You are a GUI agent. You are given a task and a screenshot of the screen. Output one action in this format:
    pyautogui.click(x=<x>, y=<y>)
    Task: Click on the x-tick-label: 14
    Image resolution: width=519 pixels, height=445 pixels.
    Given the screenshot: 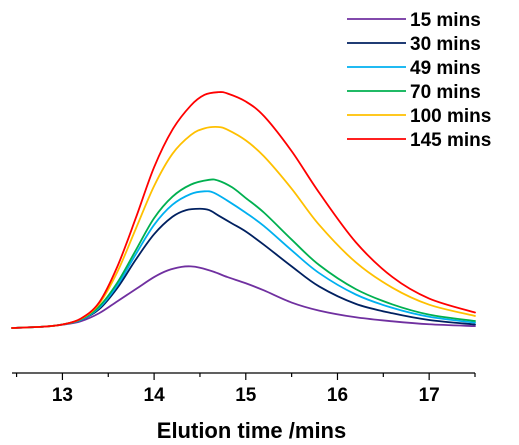 What is the action you would take?
    pyautogui.click(x=155, y=395)
    